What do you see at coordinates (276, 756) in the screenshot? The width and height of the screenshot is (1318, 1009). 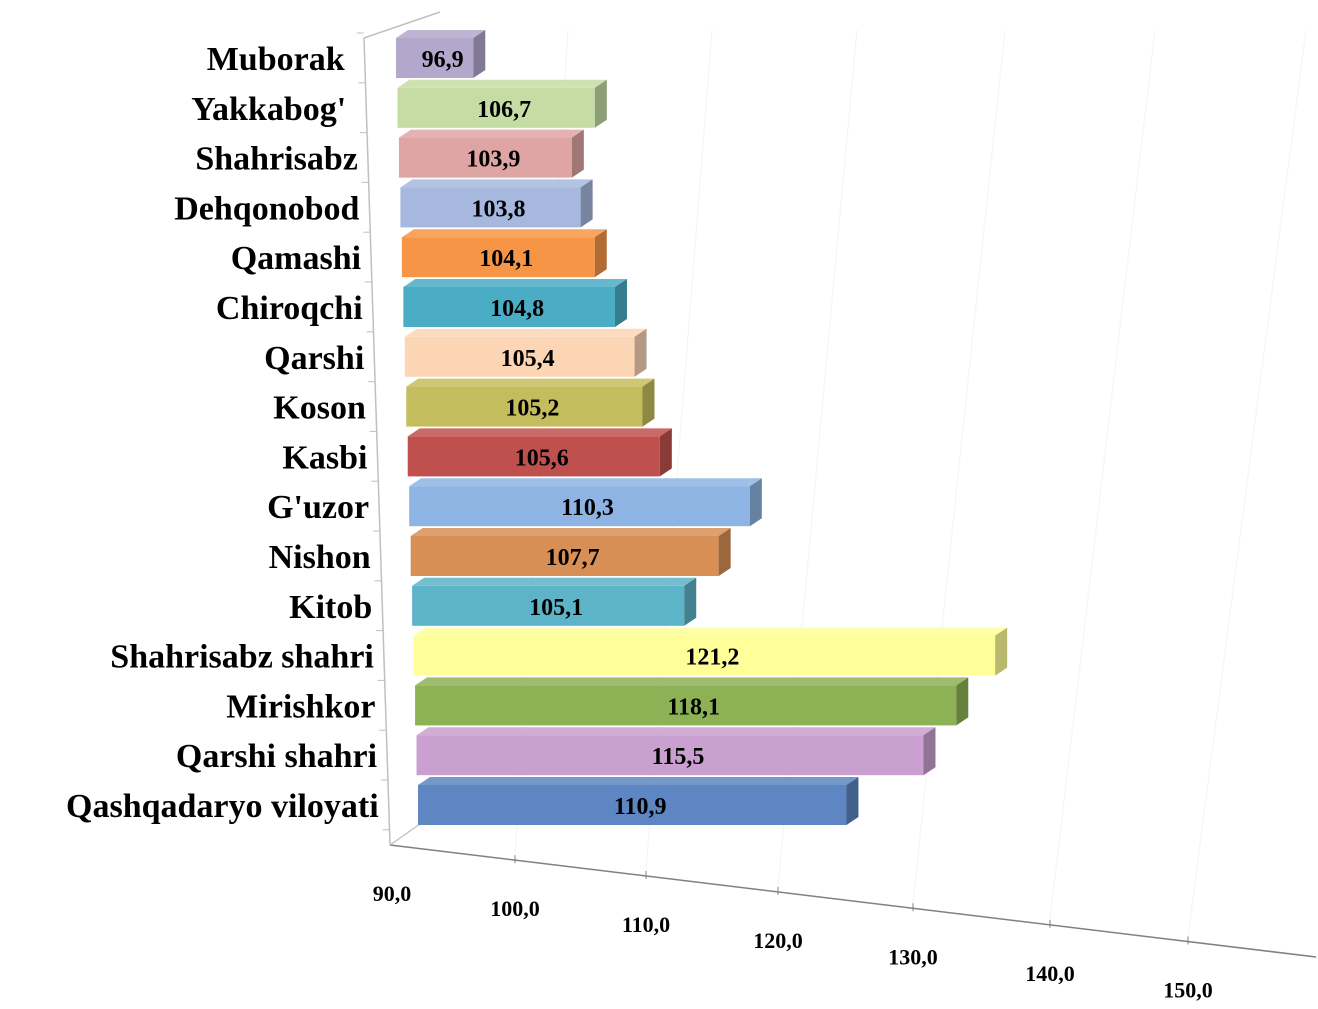 I see `category-label: Qarshi shahri` at bounding box center [276, 756].